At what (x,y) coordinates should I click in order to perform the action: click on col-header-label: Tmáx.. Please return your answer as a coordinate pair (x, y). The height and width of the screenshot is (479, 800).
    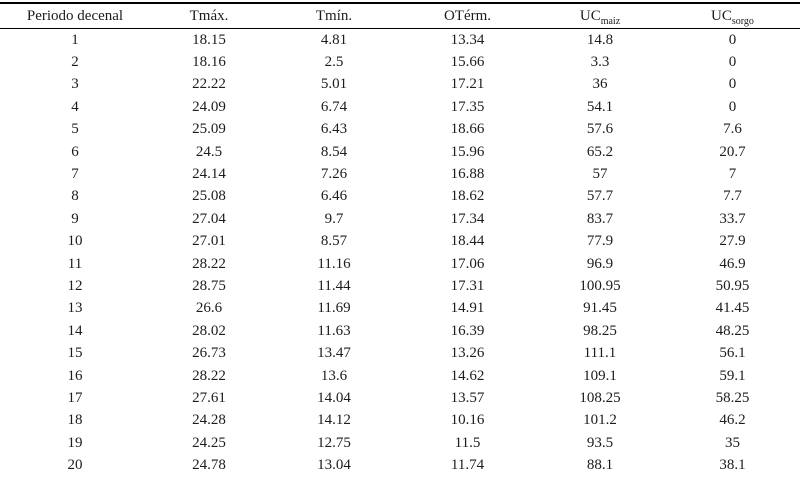
    Looking at the image, I should click on (209, 15).